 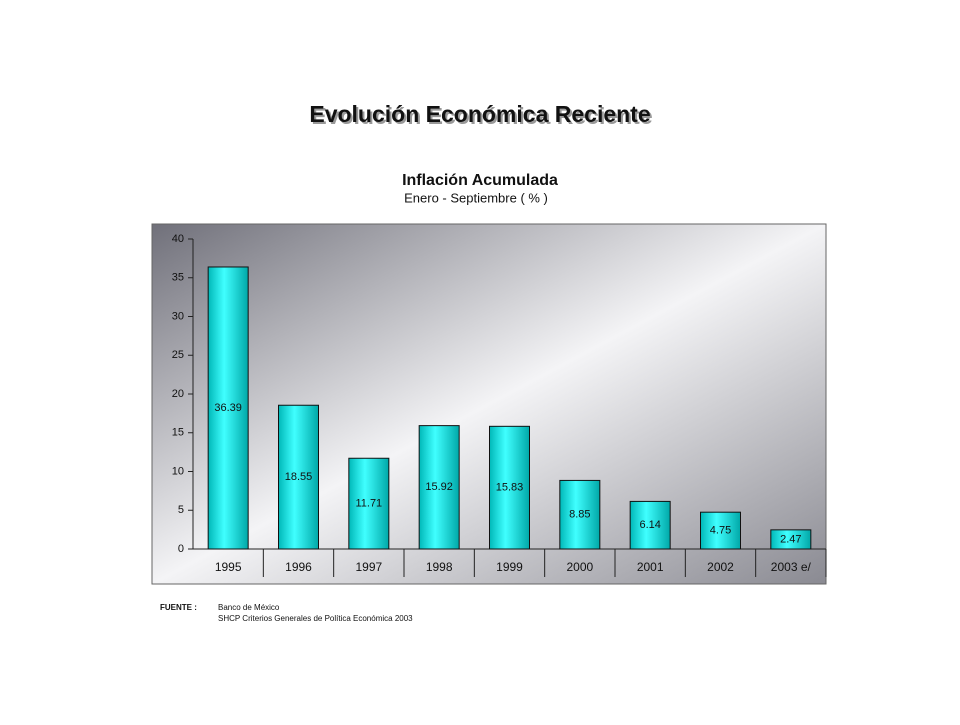 What do you see at coordinates (439, 567) in the screenshot?
I see `x-tick-label: 1998` at bounding box center [439, 567].